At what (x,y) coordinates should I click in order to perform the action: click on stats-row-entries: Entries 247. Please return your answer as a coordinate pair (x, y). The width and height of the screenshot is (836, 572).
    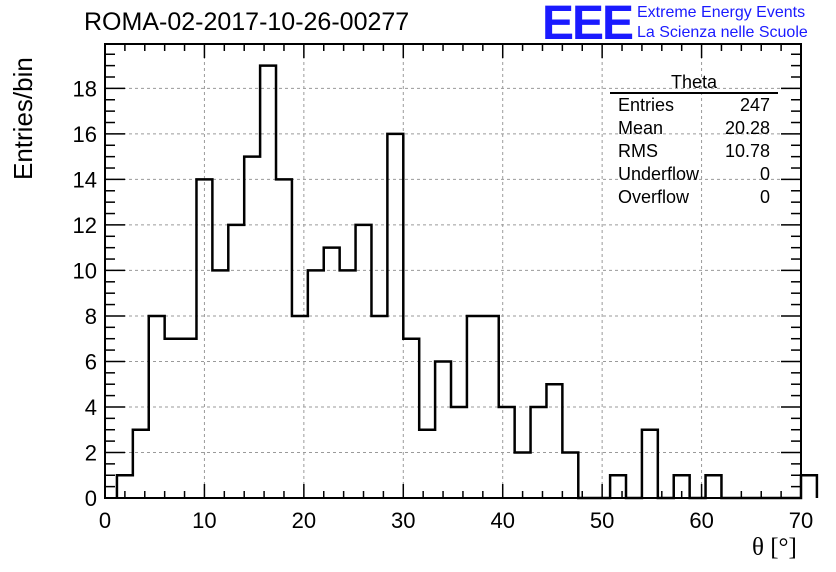
    Looking at the image, I should click on (694, 105).